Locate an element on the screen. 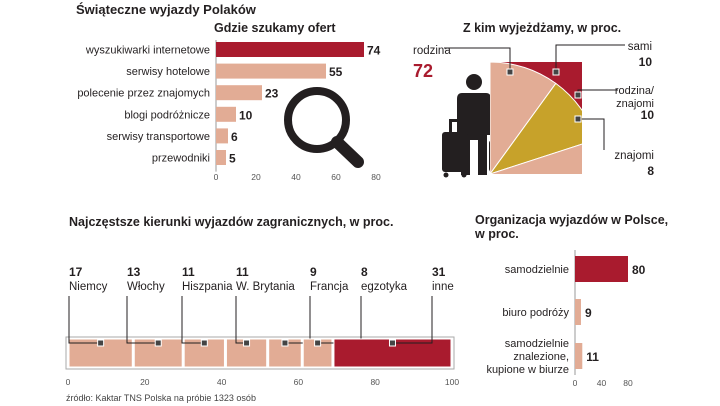 The width and height of the screenshot is (720, 406). category-label: wyszukiwarki internetowe is located at coordinates (147, 51).